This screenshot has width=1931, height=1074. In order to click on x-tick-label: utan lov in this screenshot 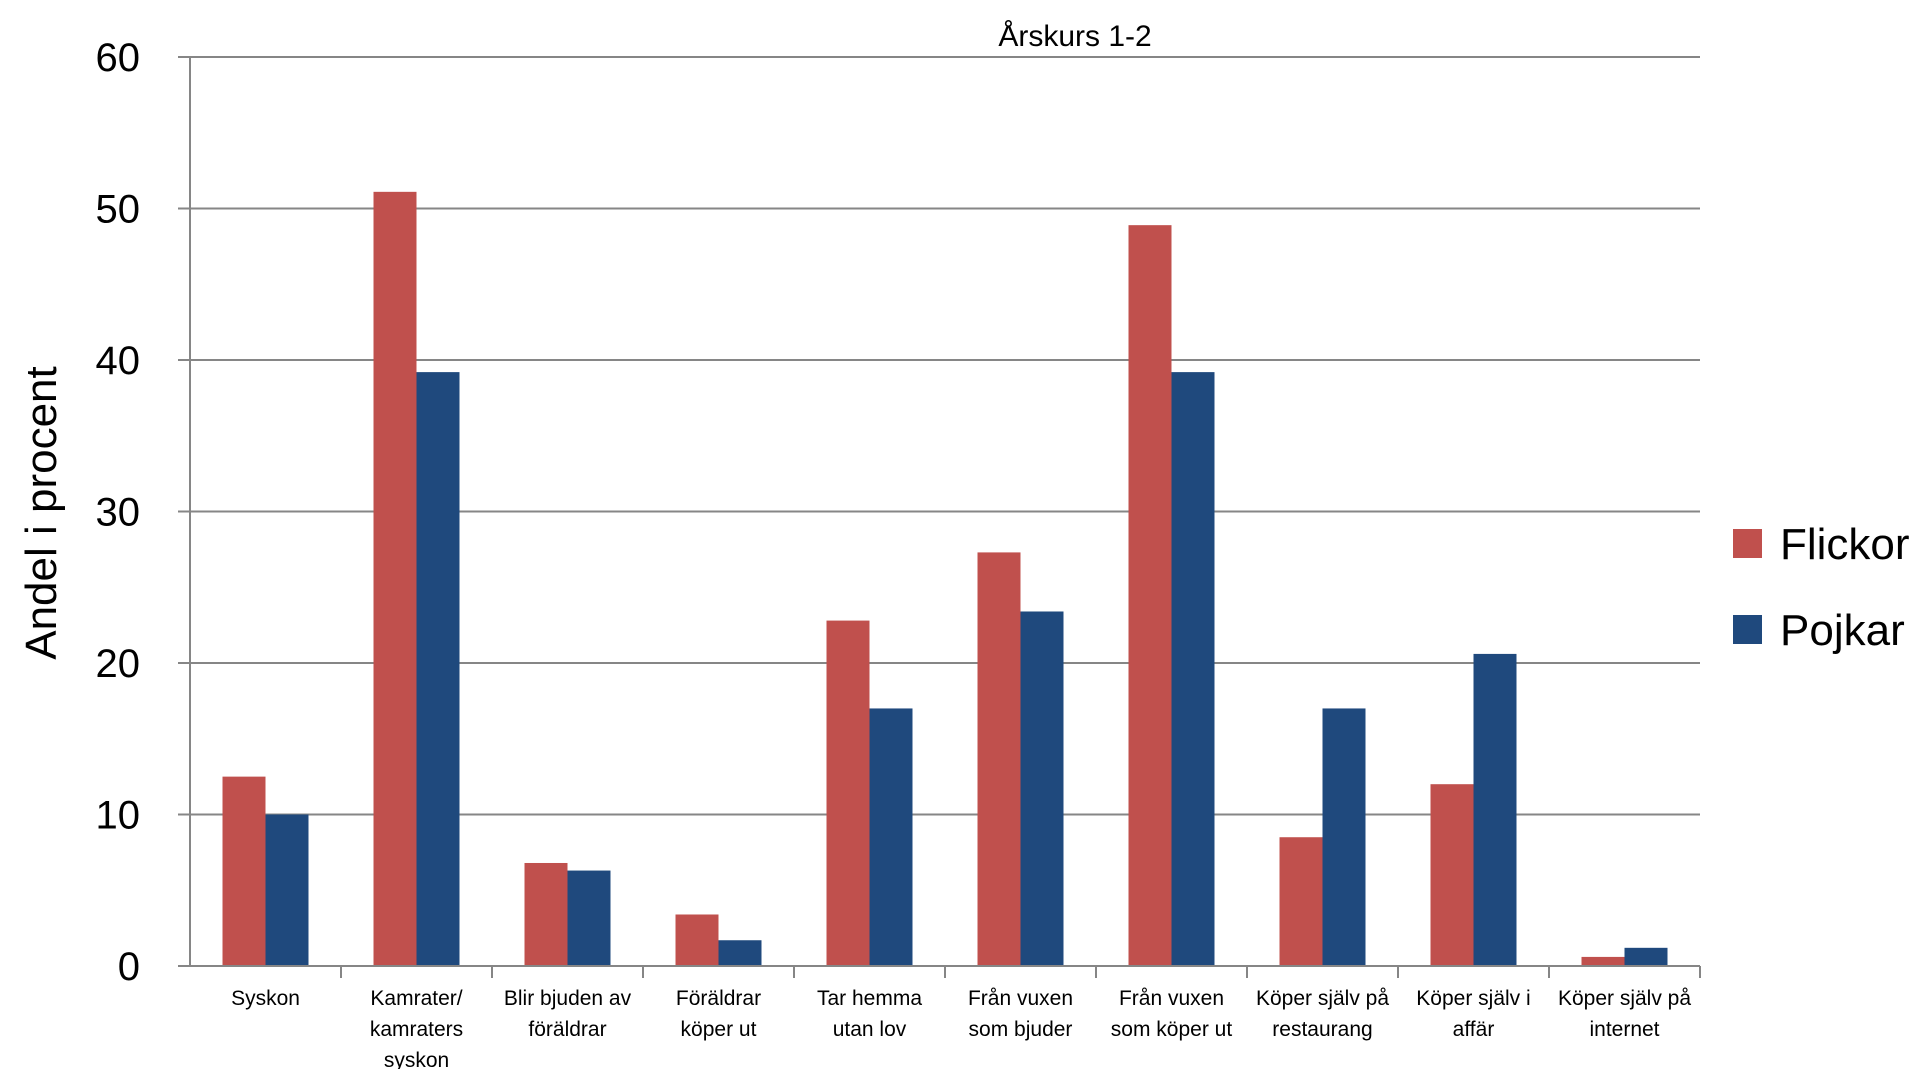, I will do `click(870, 1029)`.